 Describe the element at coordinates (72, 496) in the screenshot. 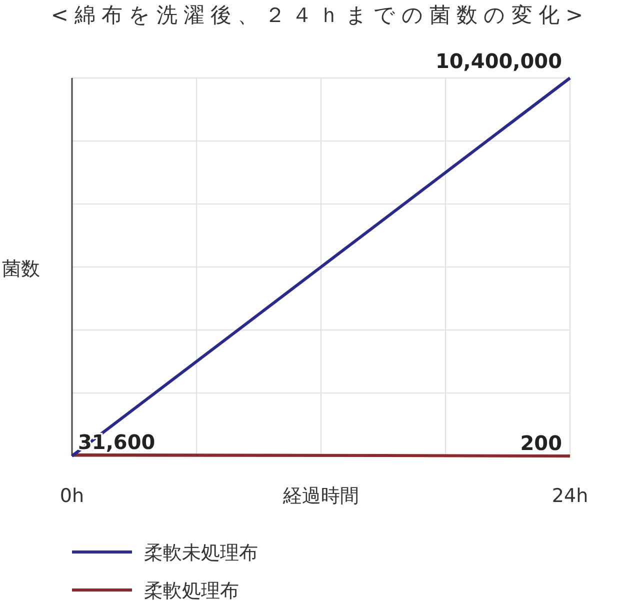

I see `x-tick-label: 0h` at that location.